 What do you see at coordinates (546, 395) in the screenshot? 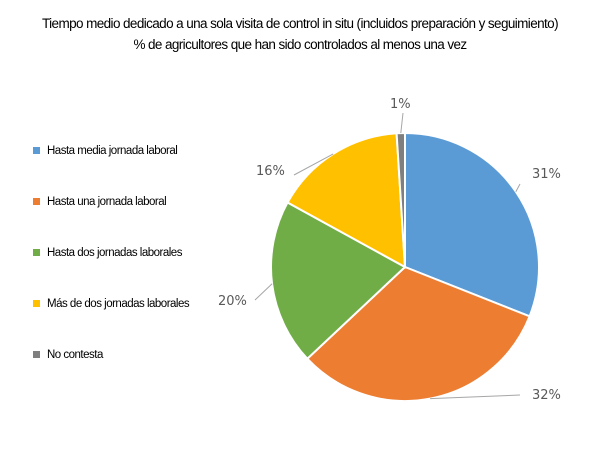
I see `data-label: 32%` at bounding box center [546, 395].